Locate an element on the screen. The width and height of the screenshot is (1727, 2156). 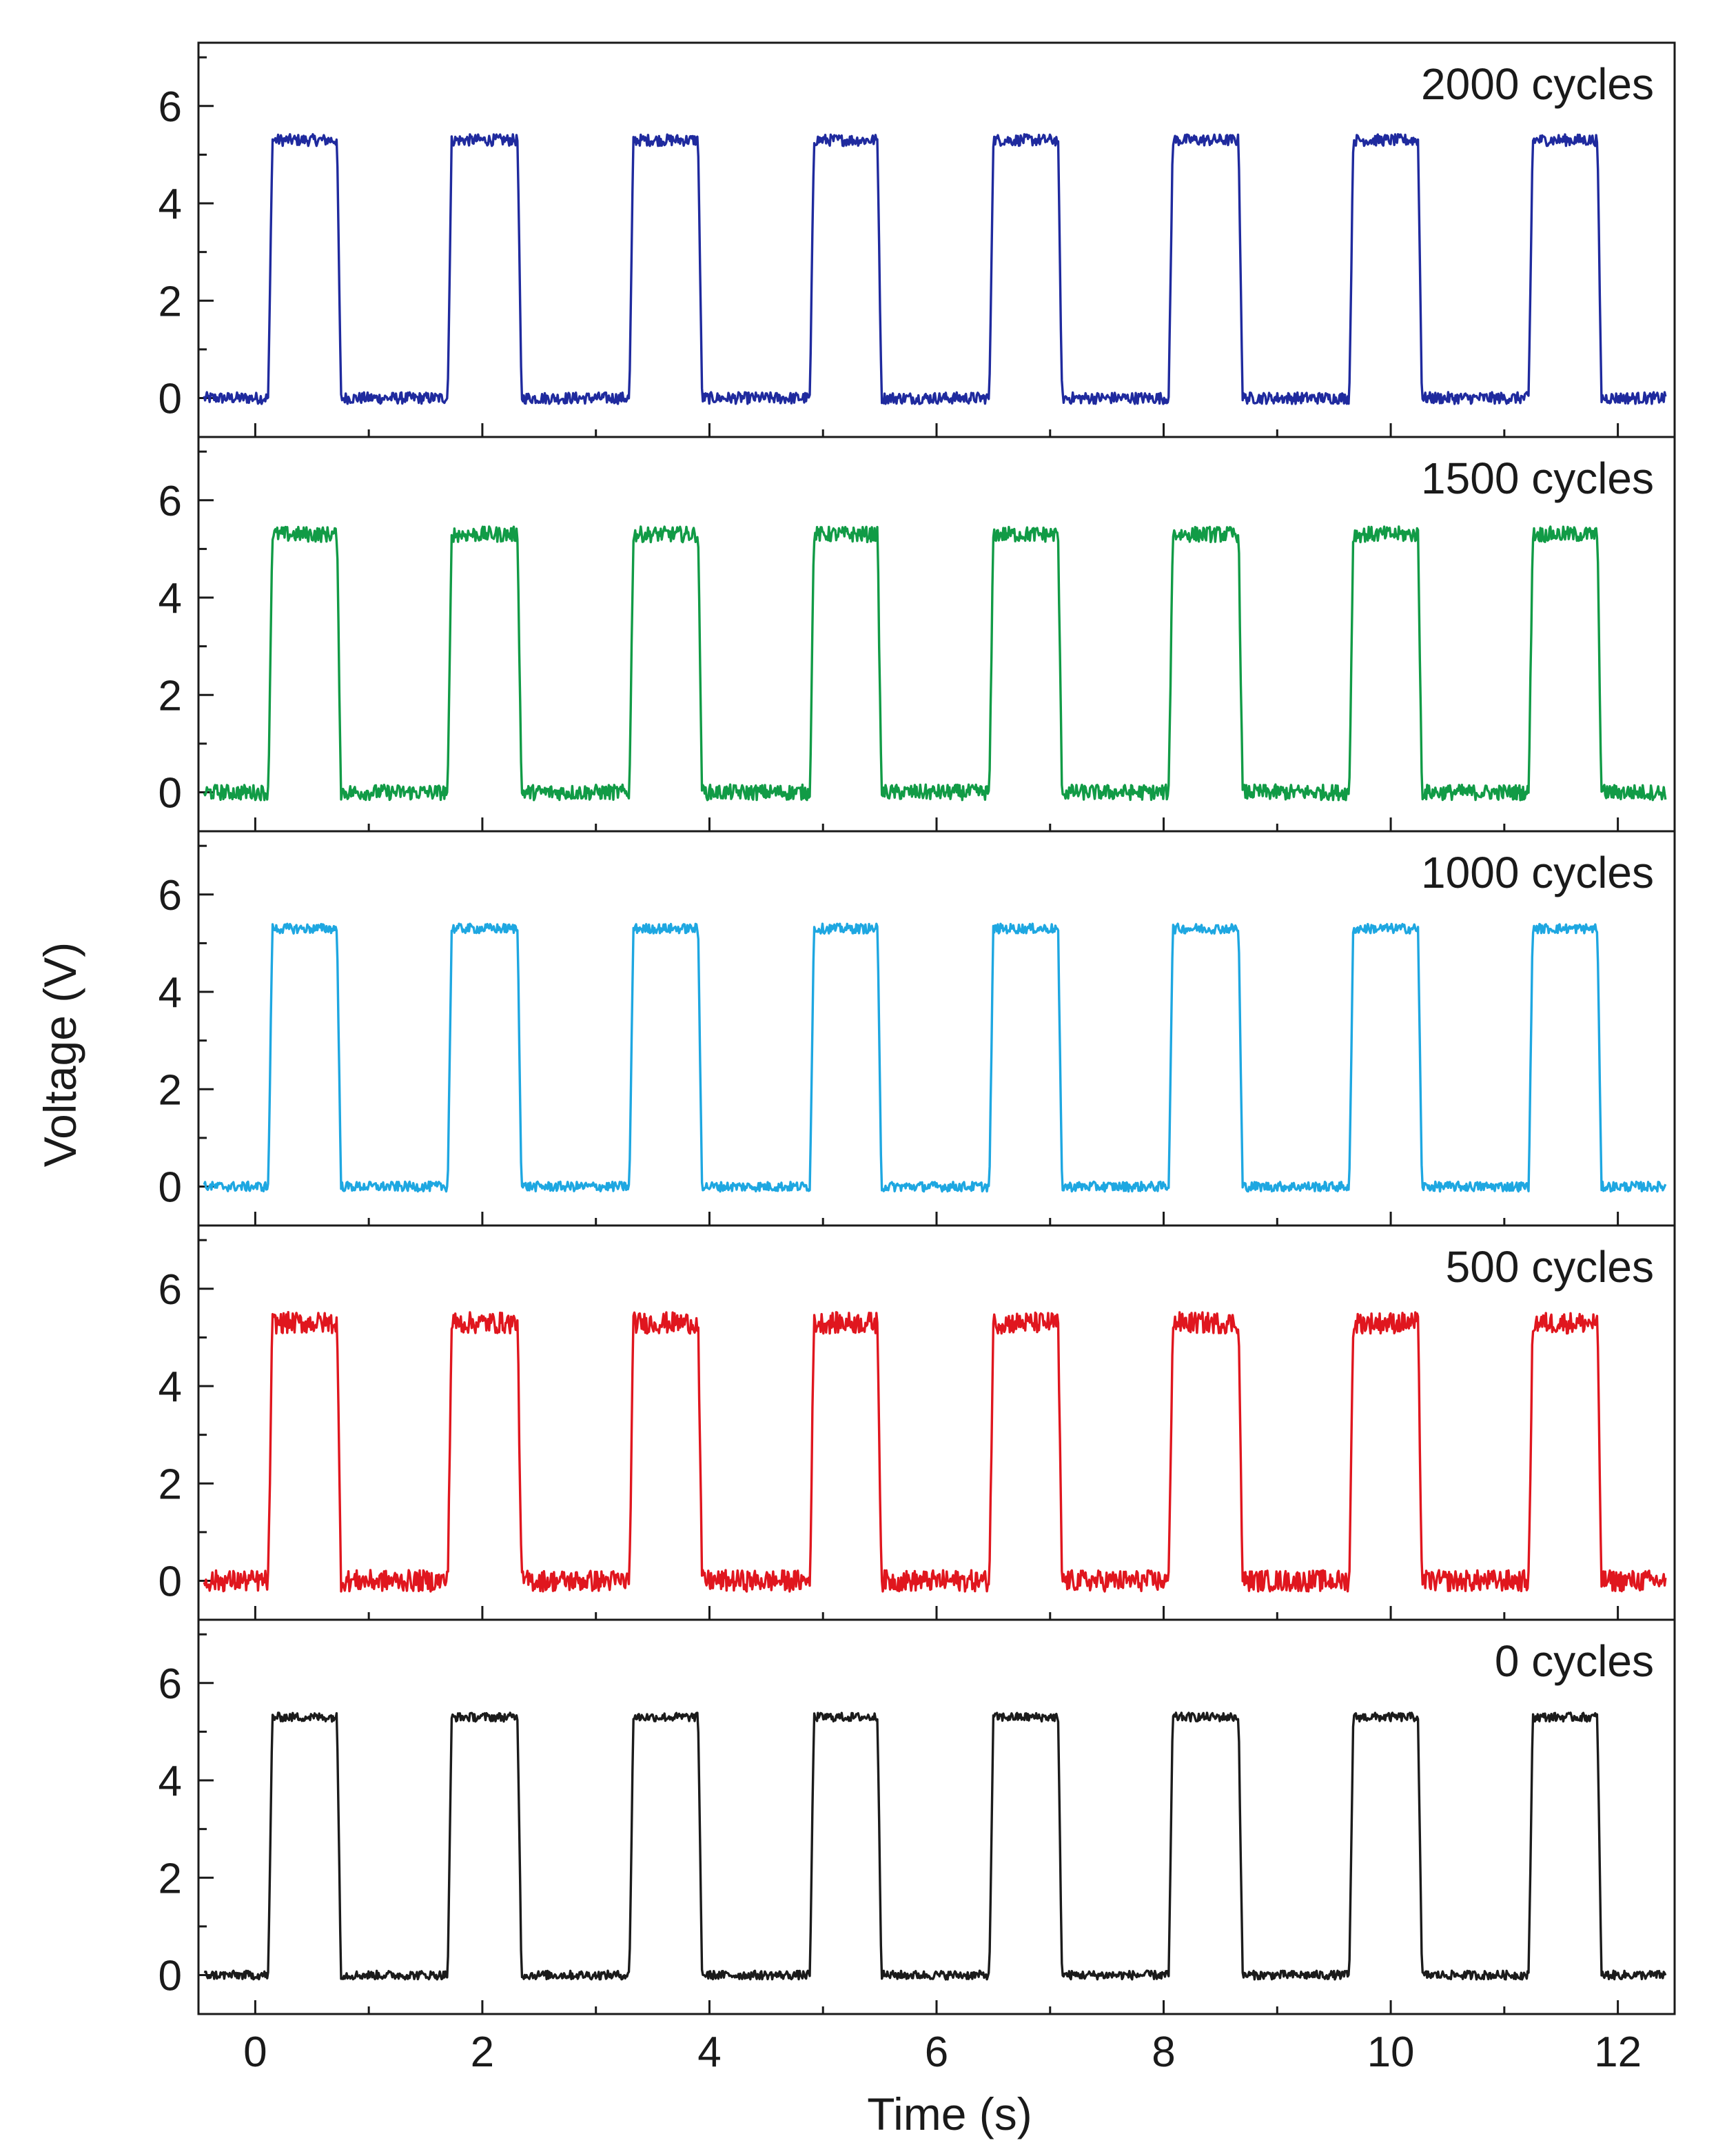
x-tick-label: 12 is located at coordinates (1618, 2052).